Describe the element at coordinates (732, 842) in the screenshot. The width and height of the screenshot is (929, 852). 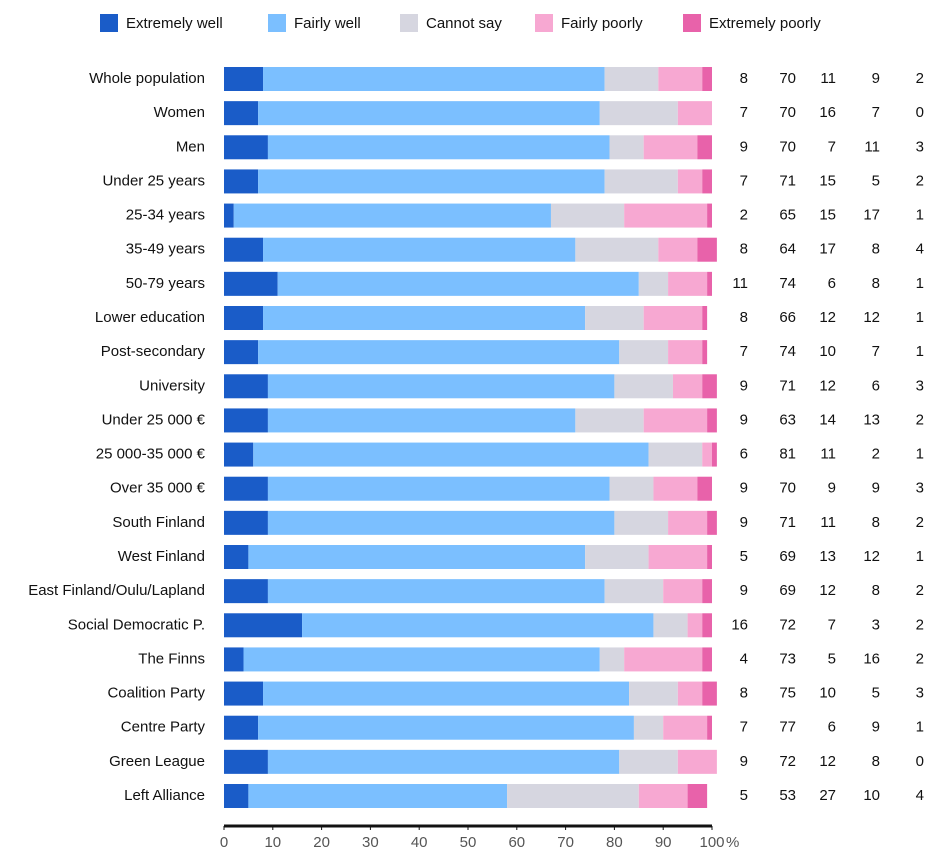
I see `x-axis-unit: %` at that location.